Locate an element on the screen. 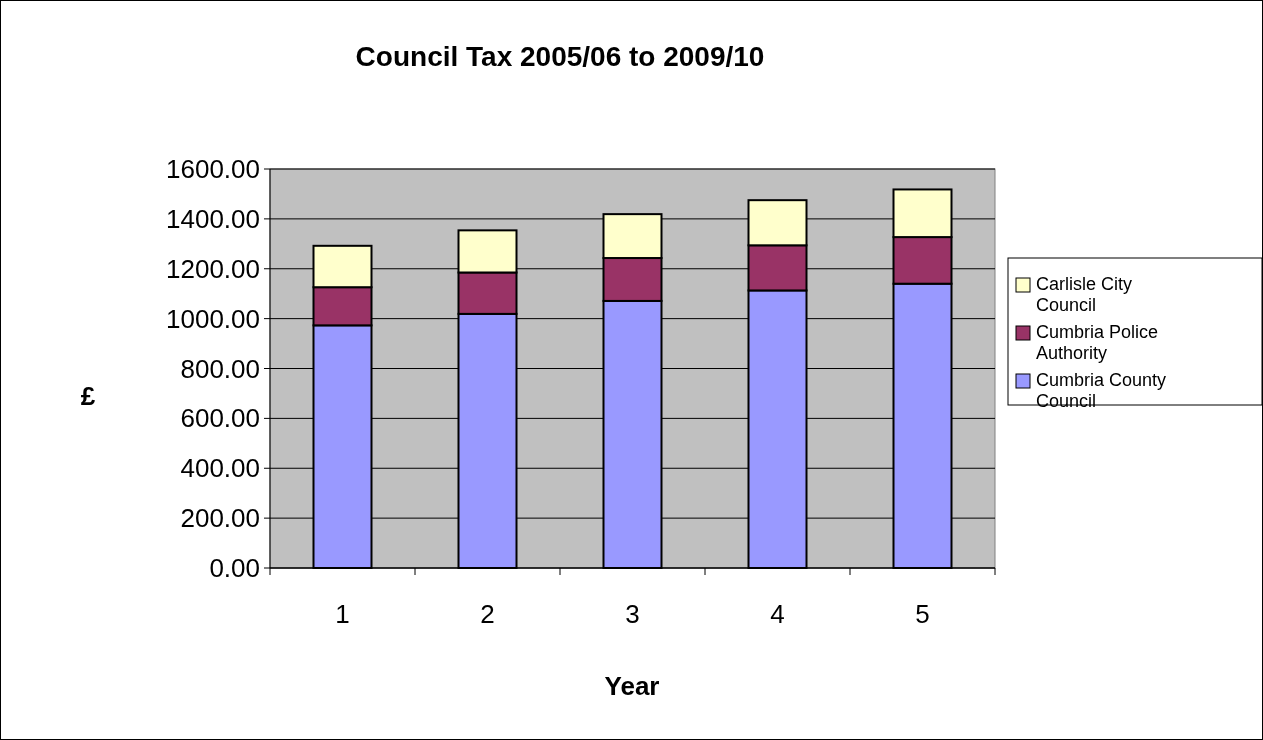 The image size is (1263, 740). legend-label: Cumbria Police Authority is located at coordinates (1097, 342).